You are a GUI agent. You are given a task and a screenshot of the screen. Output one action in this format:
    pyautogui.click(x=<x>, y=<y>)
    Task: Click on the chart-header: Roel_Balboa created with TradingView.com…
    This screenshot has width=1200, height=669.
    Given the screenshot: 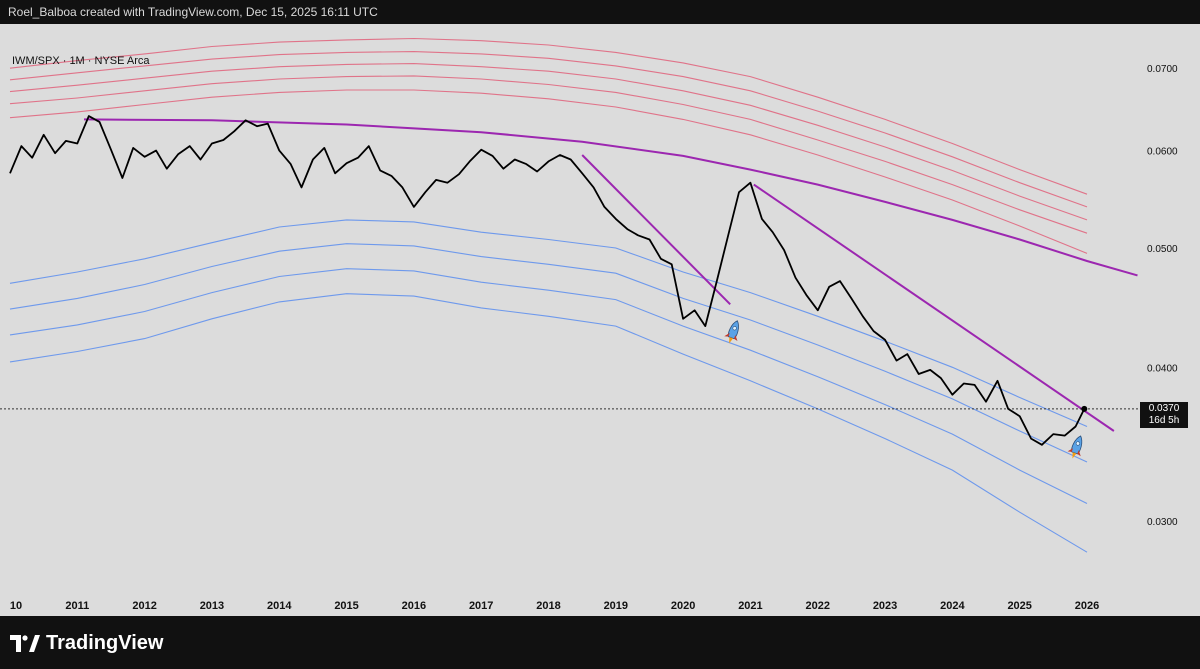 What is the action you would take?
    pyautogui.click(x=600, y=12)
    